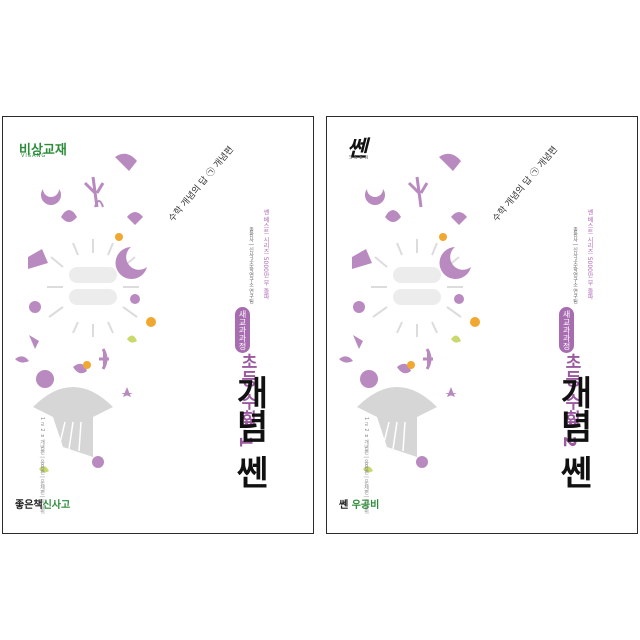  I want to click on publisher-main: 좋은책, so click(29, 505).